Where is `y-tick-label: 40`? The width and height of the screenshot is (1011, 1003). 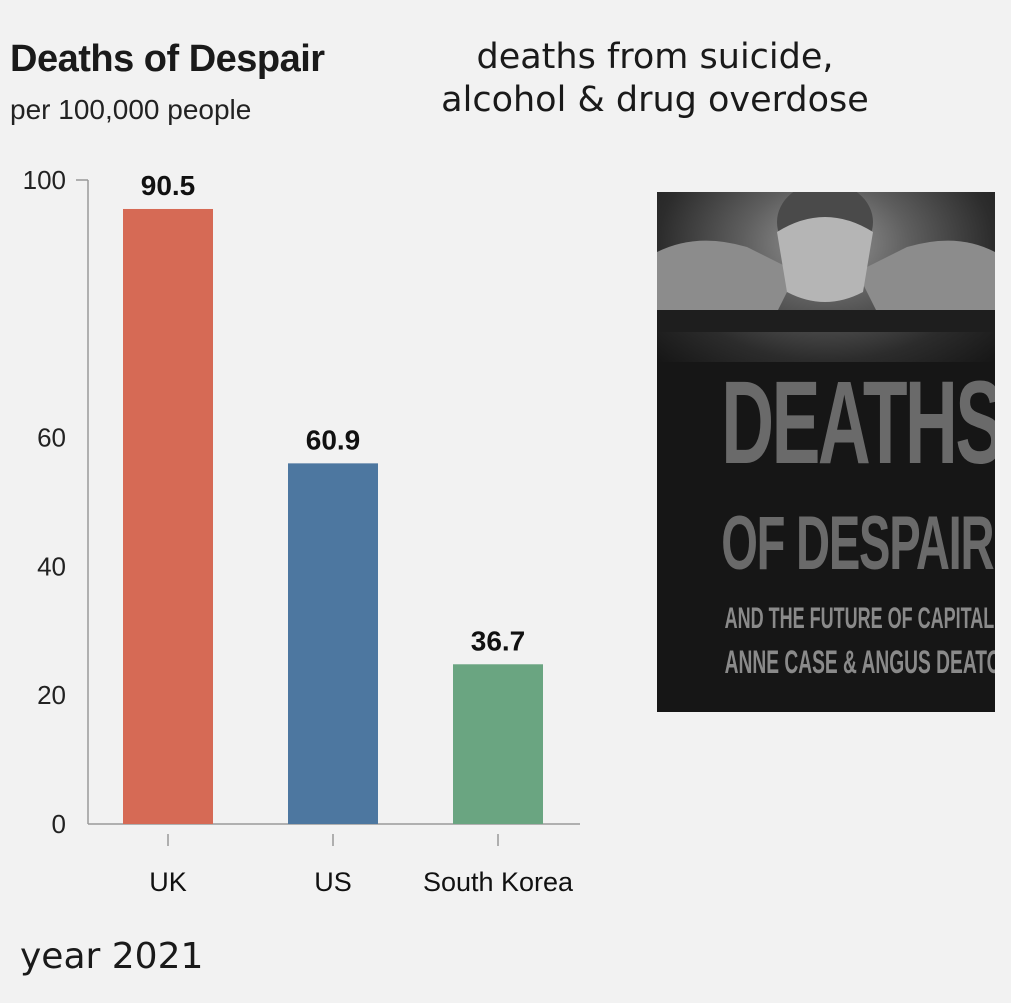 y-tick-label: 40 is located at coordinates (51, 566).